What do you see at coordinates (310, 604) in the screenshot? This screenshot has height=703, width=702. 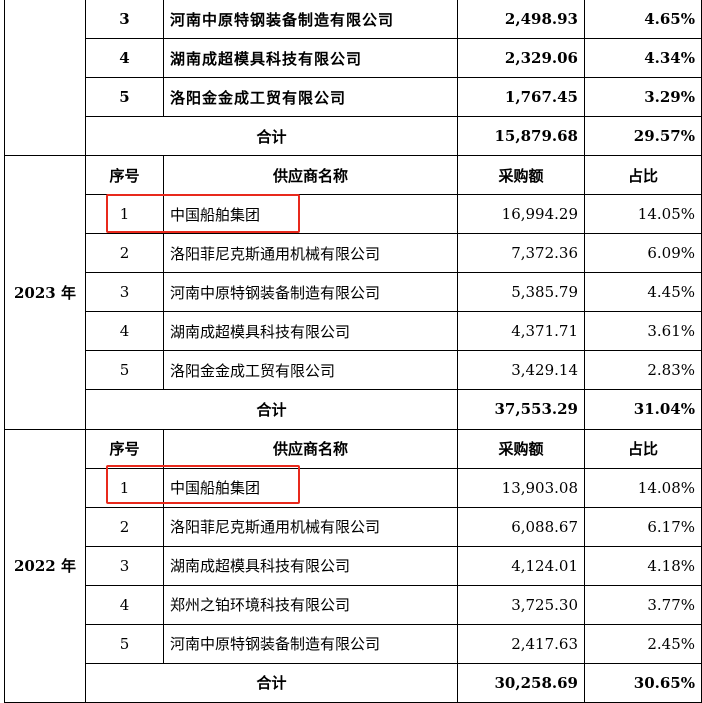 I see `supplier-name-cell: 郑州之铂环境科技有限公司` at bounding box center [310, 604].